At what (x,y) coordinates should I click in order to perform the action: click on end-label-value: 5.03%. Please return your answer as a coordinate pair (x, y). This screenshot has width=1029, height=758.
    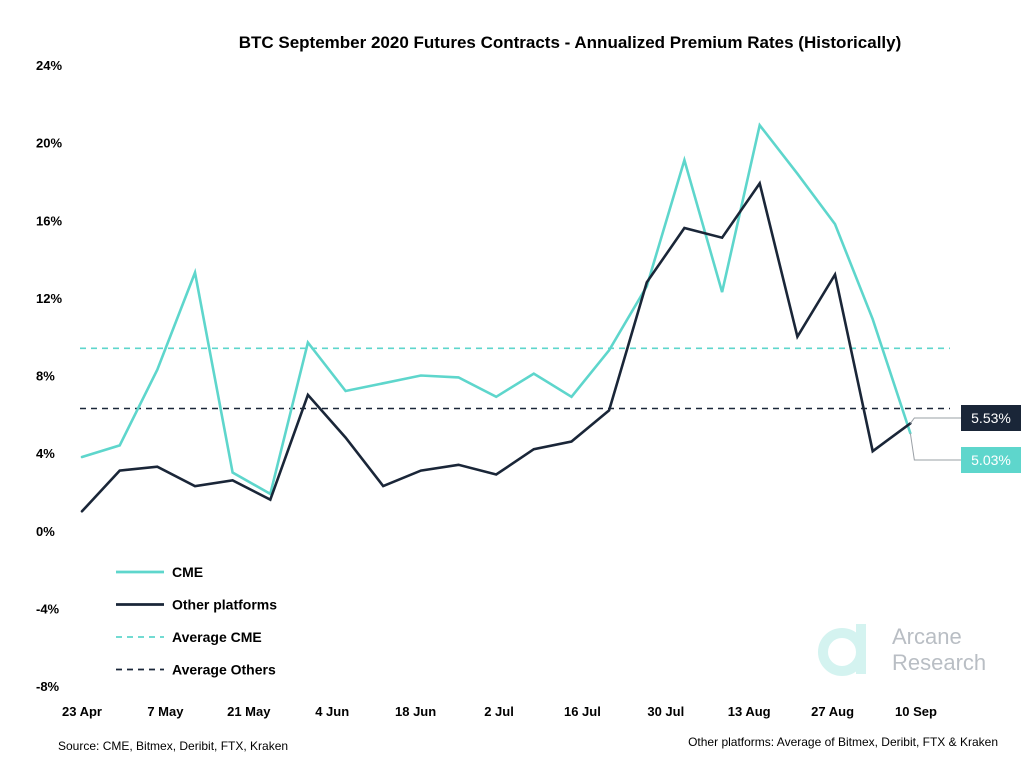
    Looking at the image, I should click on (991, 460).